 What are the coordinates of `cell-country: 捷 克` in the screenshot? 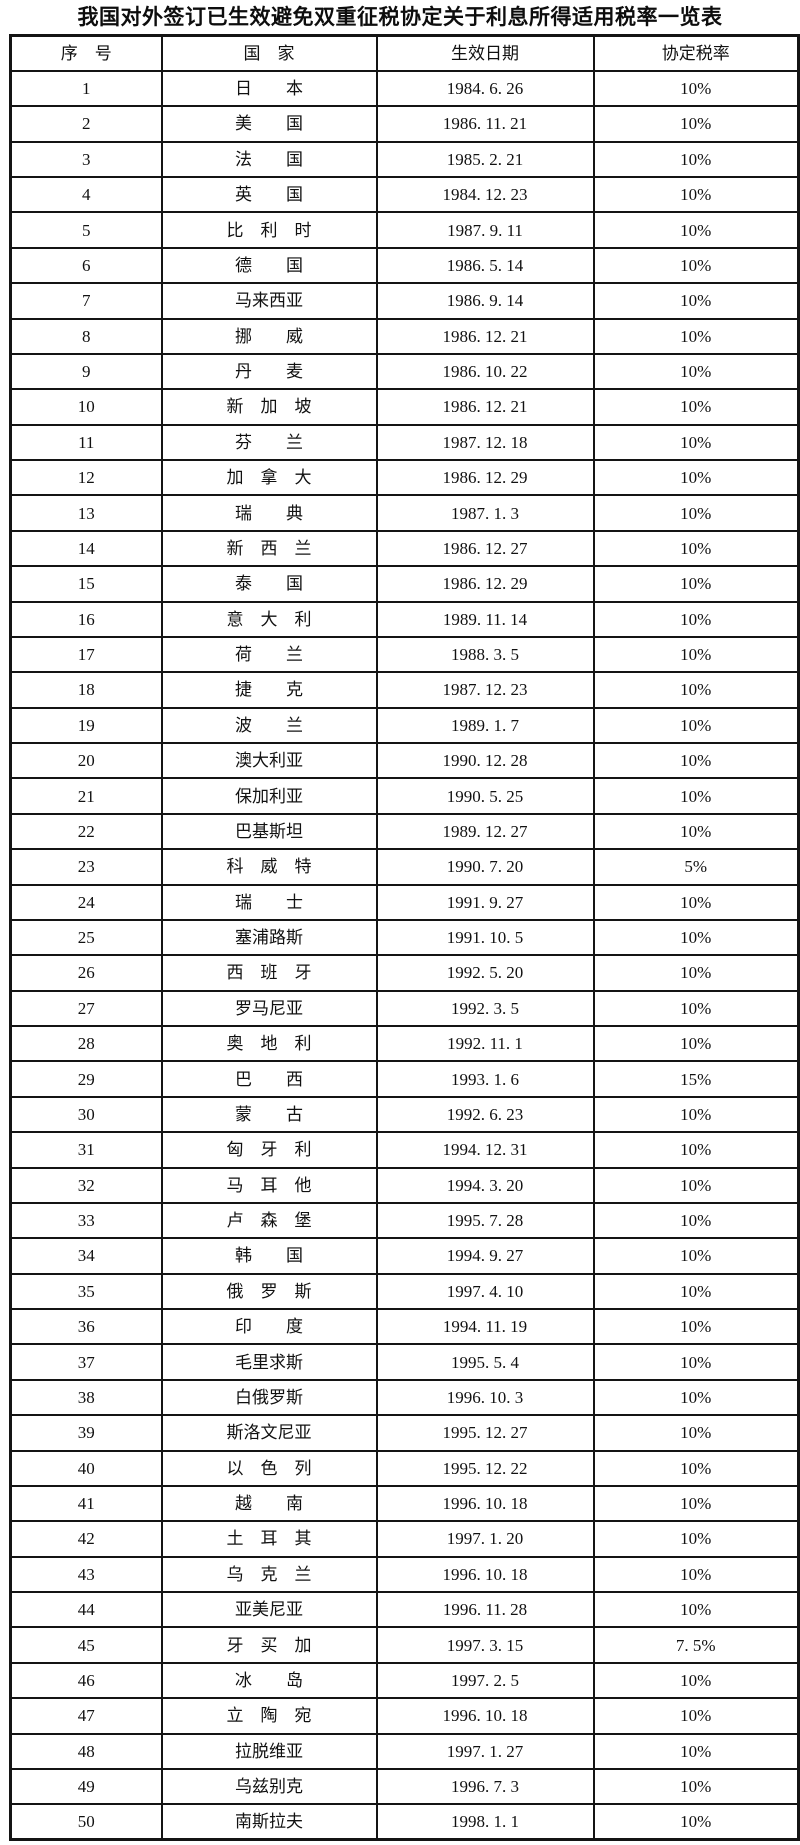 It's located at (269, 690).